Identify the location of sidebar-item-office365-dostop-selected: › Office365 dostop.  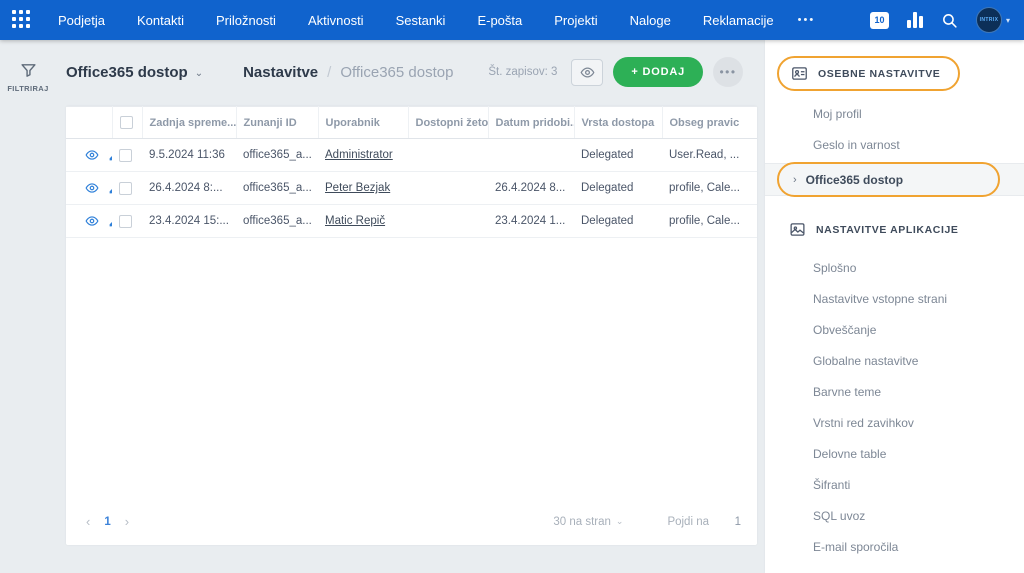
(894, 179).